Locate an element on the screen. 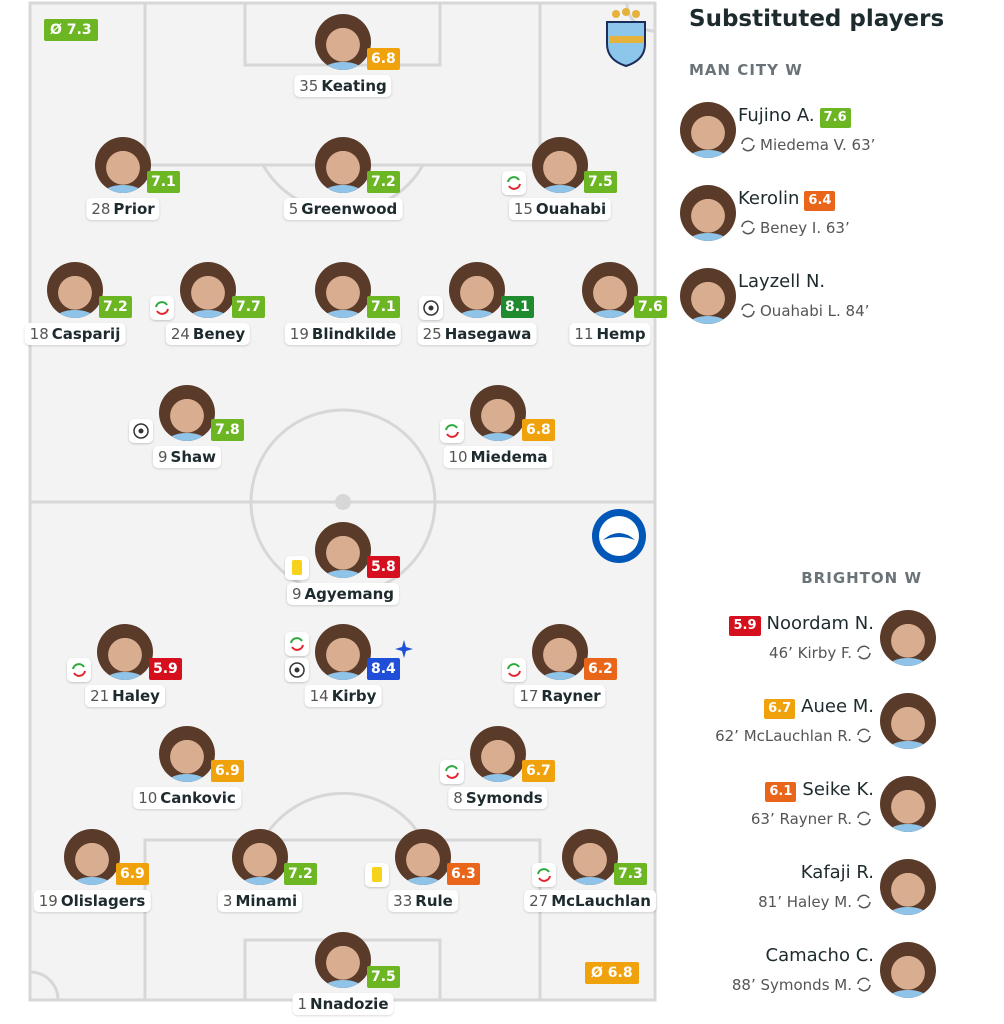 The image size is (1004, 1024). sub-replaced-row: 63’ Rayner R. is located at coordinates (813, 819).